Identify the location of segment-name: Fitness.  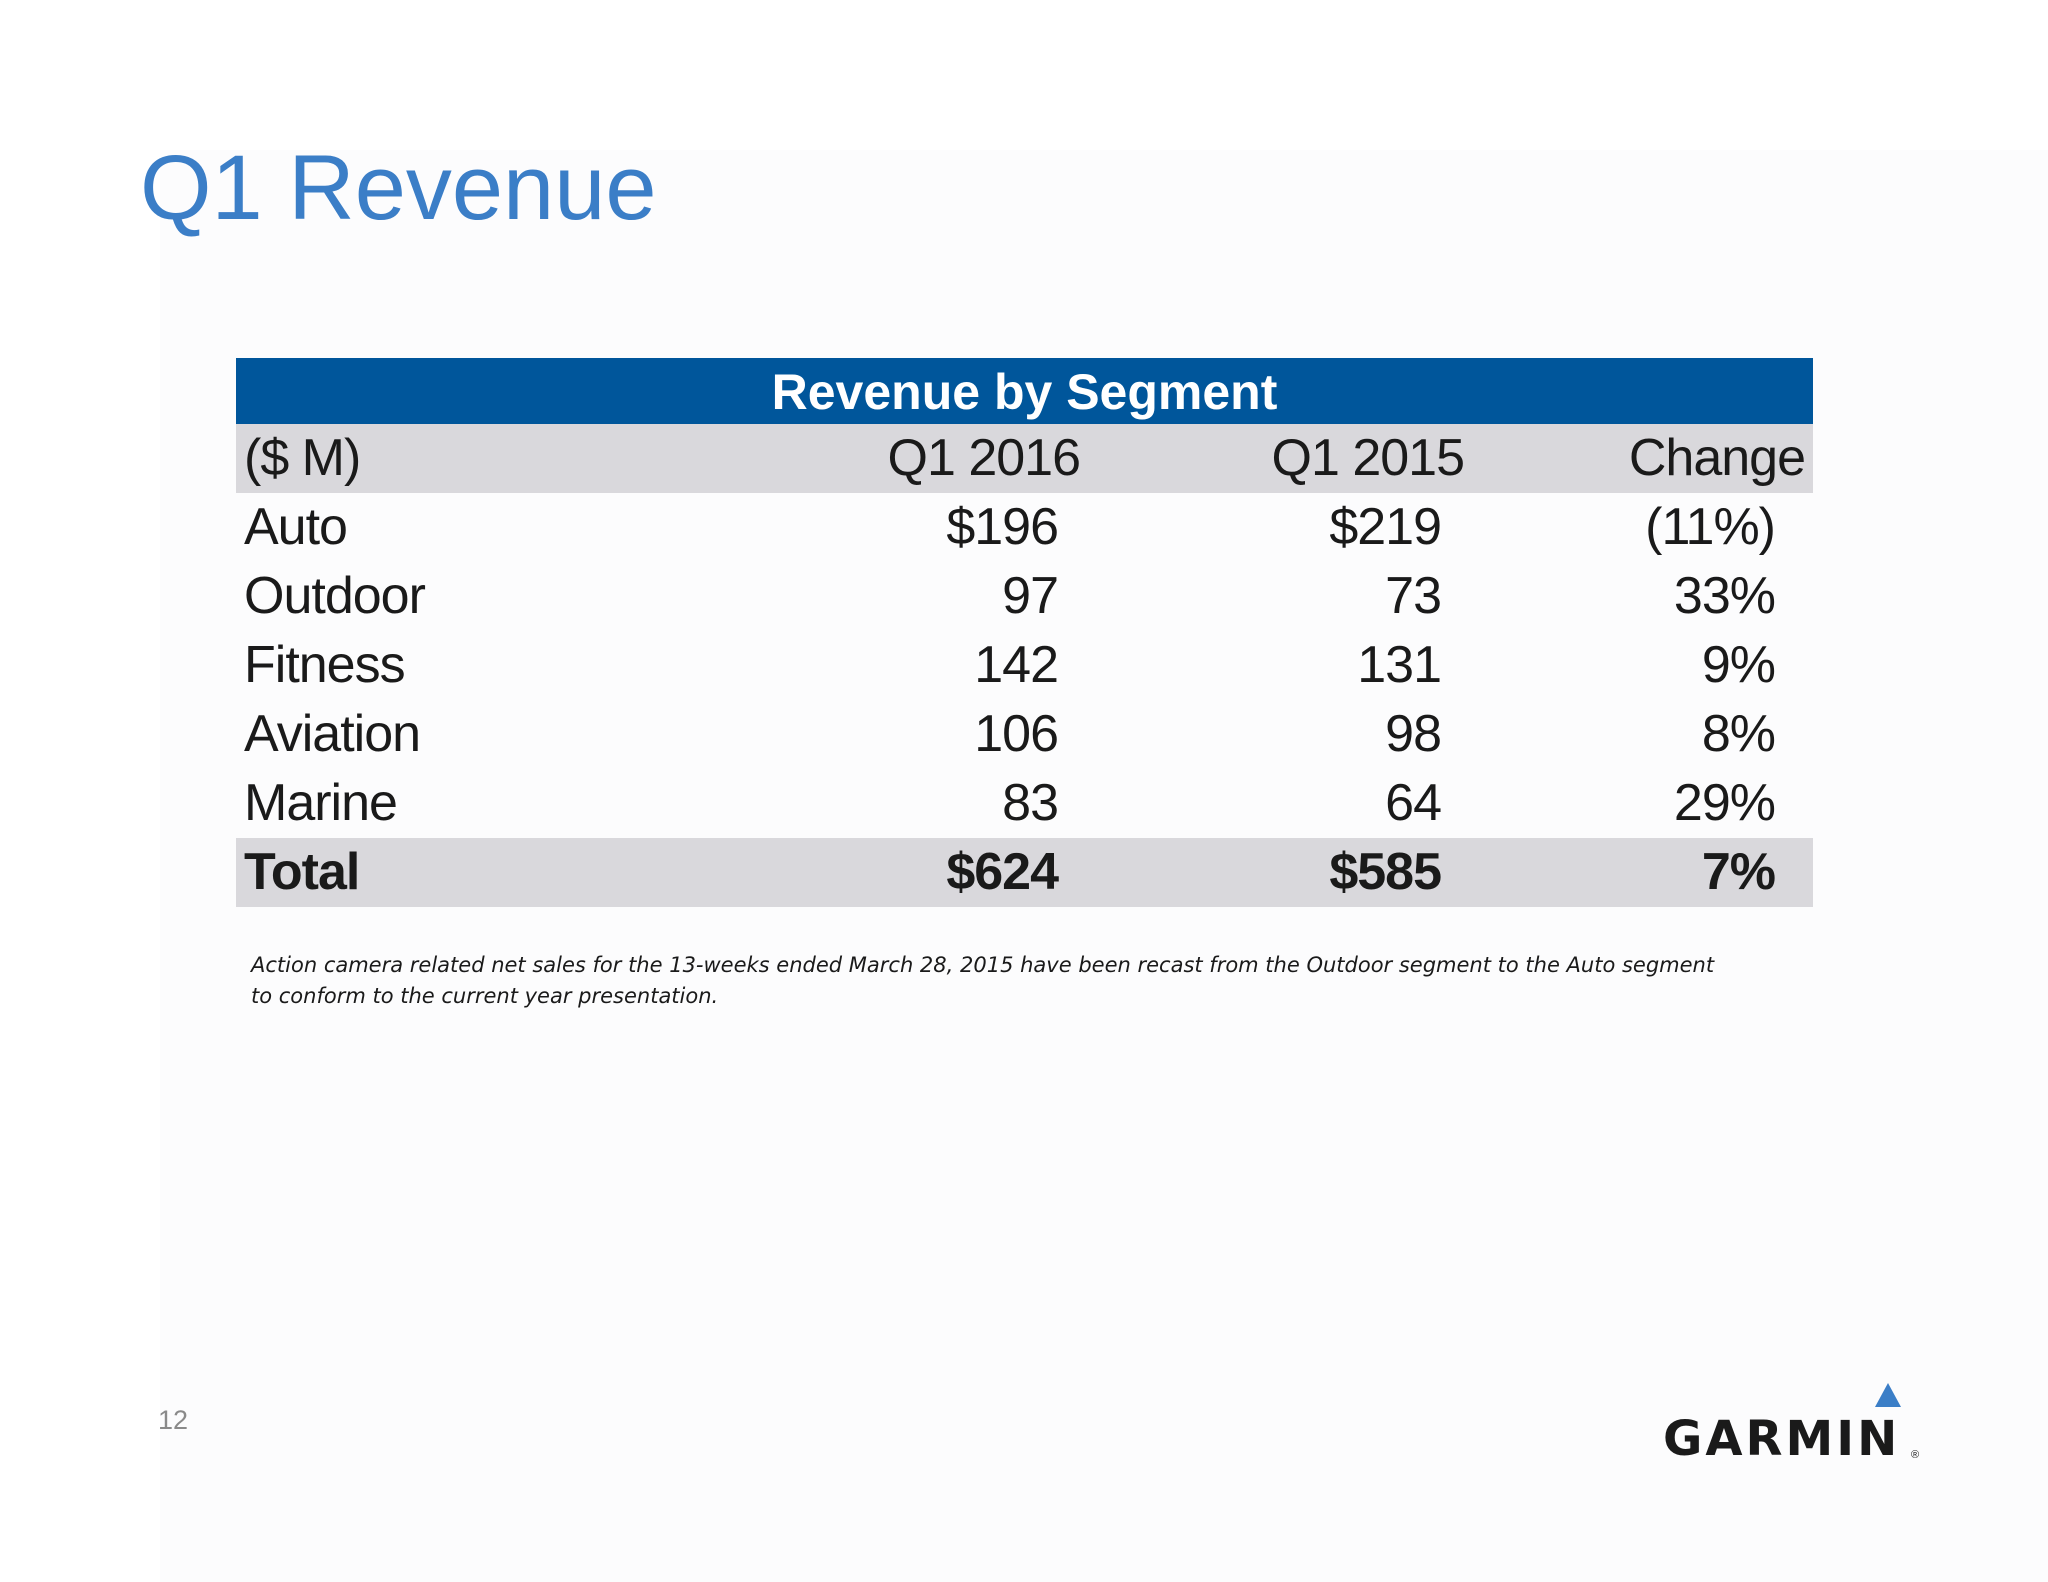
(325, 665).